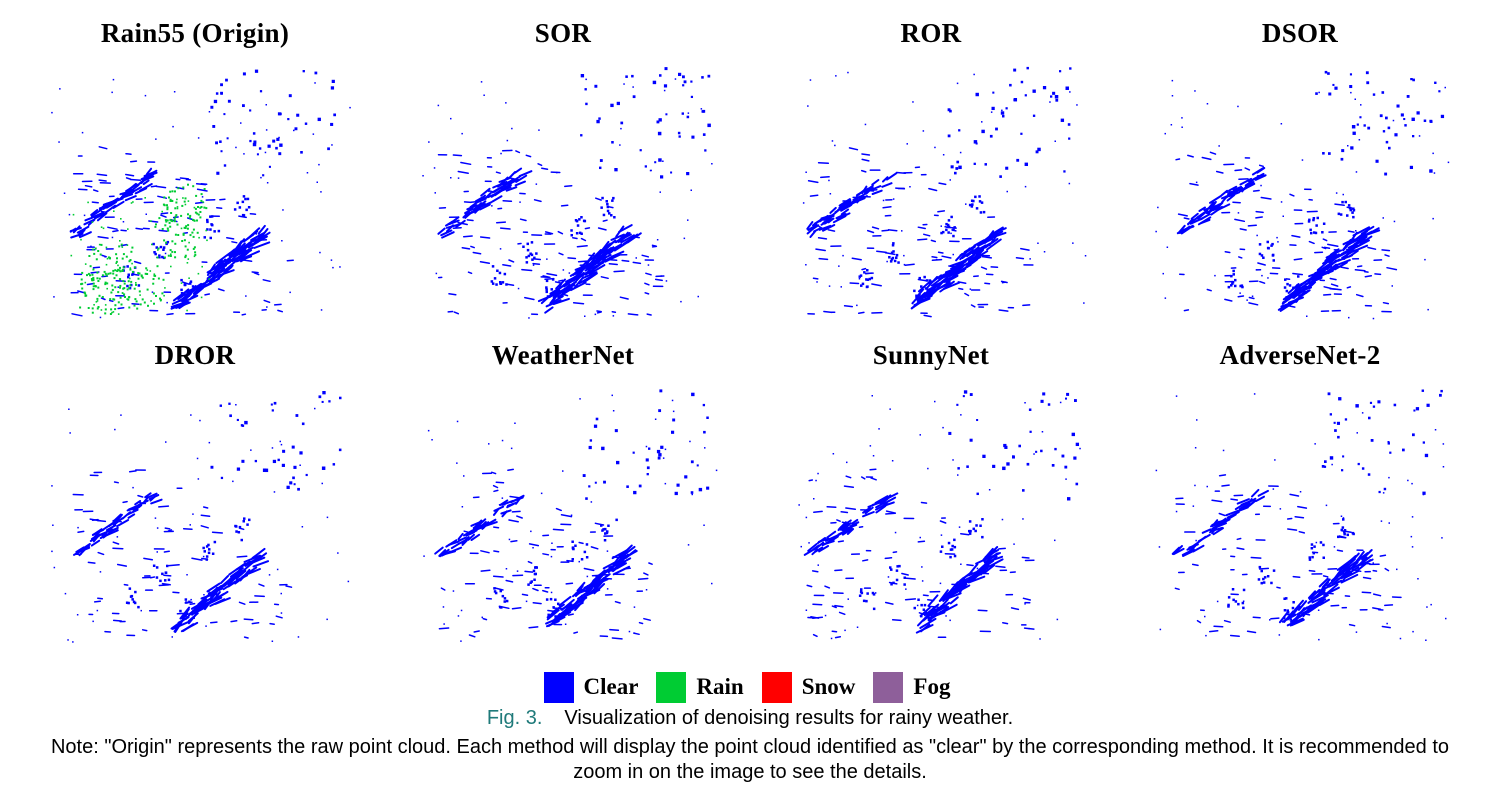  What do you see at coordinates (611, 686) in the screenshot?
I see `legend-label: Clear` at bounding box center [611, 686].